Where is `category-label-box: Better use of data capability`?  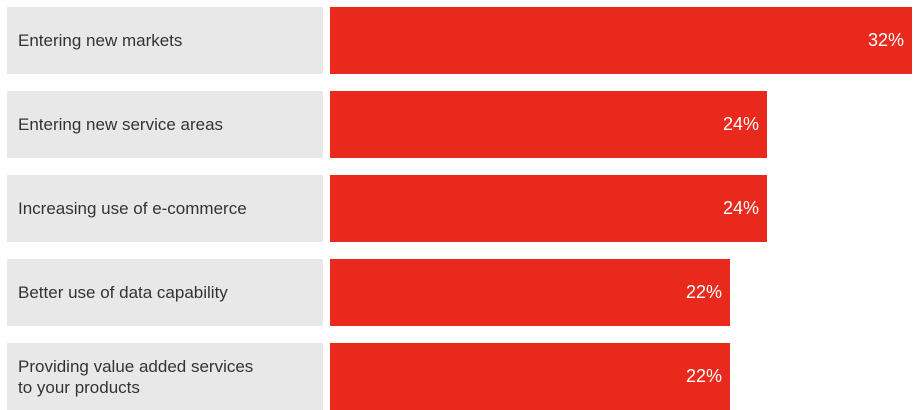
category-label-box: Better use of data capability is located at coordinates (165, 292).